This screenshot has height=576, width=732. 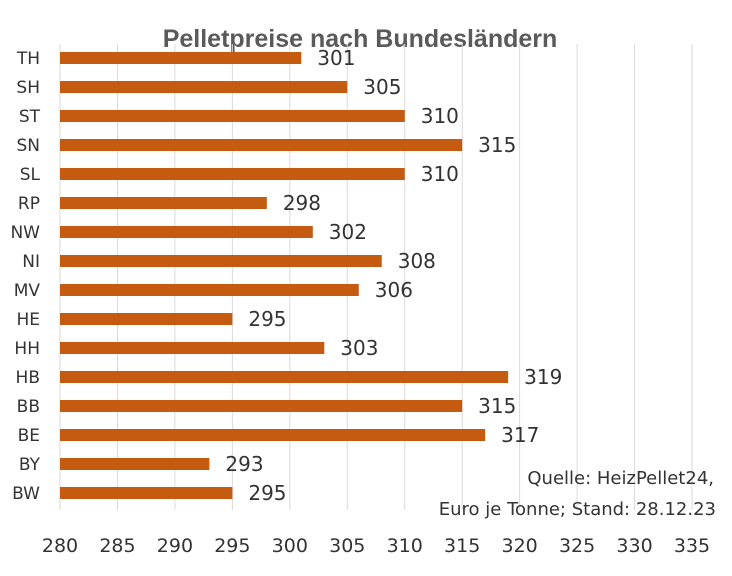 I want to click on category-label-be: BE, so click(x=29, y=436).